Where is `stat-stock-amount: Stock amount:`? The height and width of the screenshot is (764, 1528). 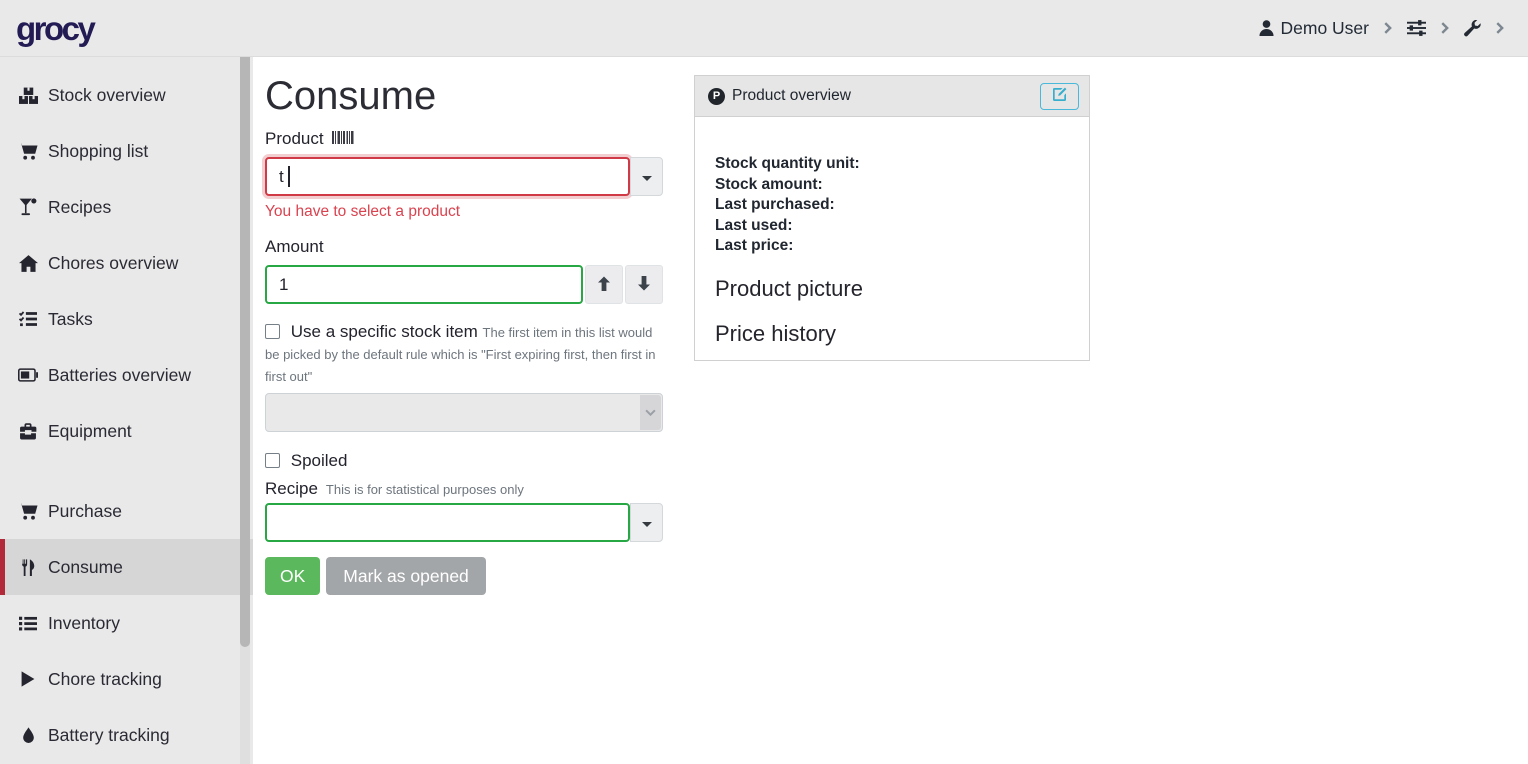 stat-stock-amount: Stock amount: is located at coordinates (769, 184).